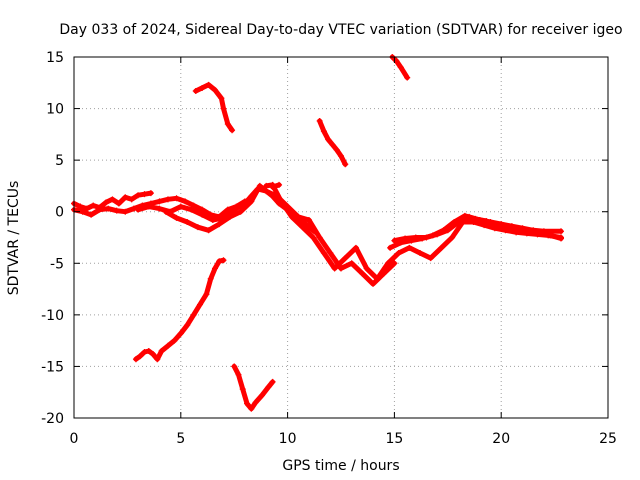  I want to click on x-tick-label: 20, so click(501, 439).